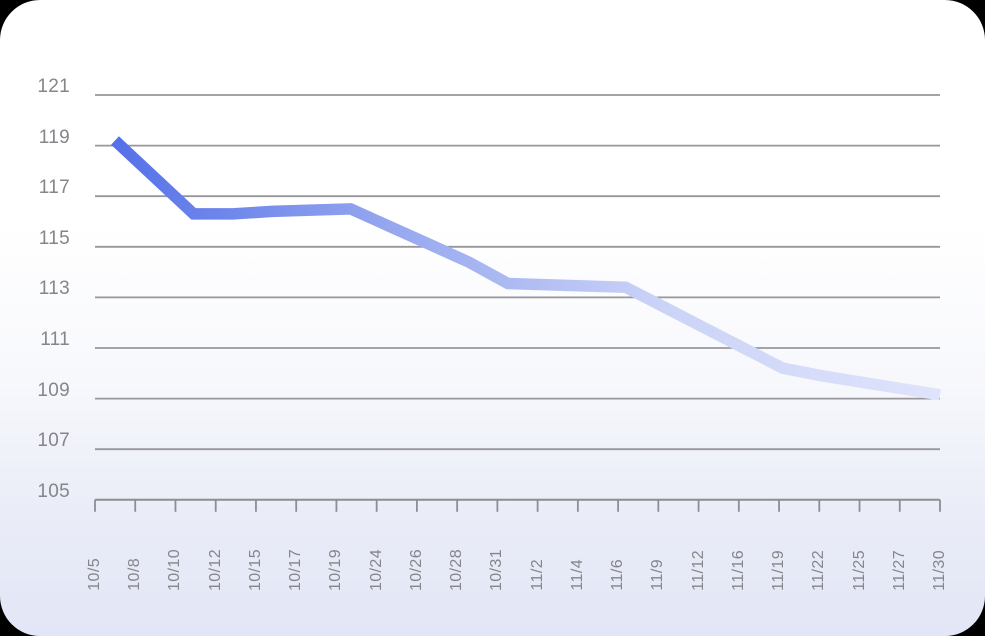 This screenshot has width=985, height=636. I want to click on x-tick-label: 11/19, so click(779, 570).